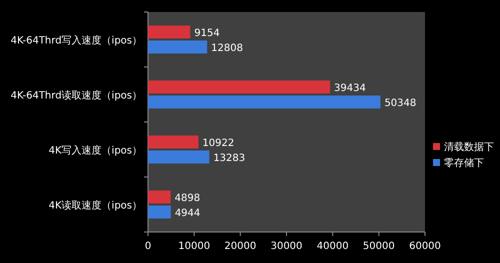  What do you see at coordinates (425, 246) in the screenshot?
I see `x-tick-label: 60000` at bounding box center [425, 246].